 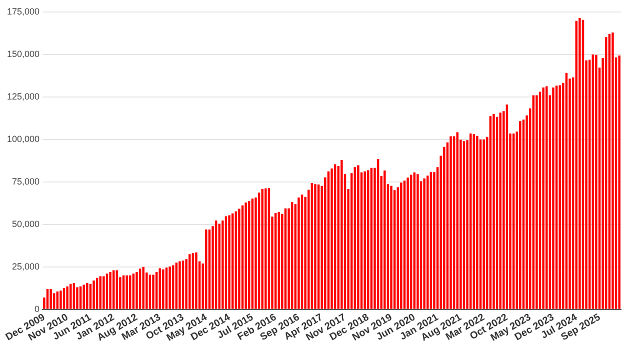 What do you see at coordinates (26, 266) in the screenshot?
I see `y-tick-label: 25,000` at bounding box center [26, 266].